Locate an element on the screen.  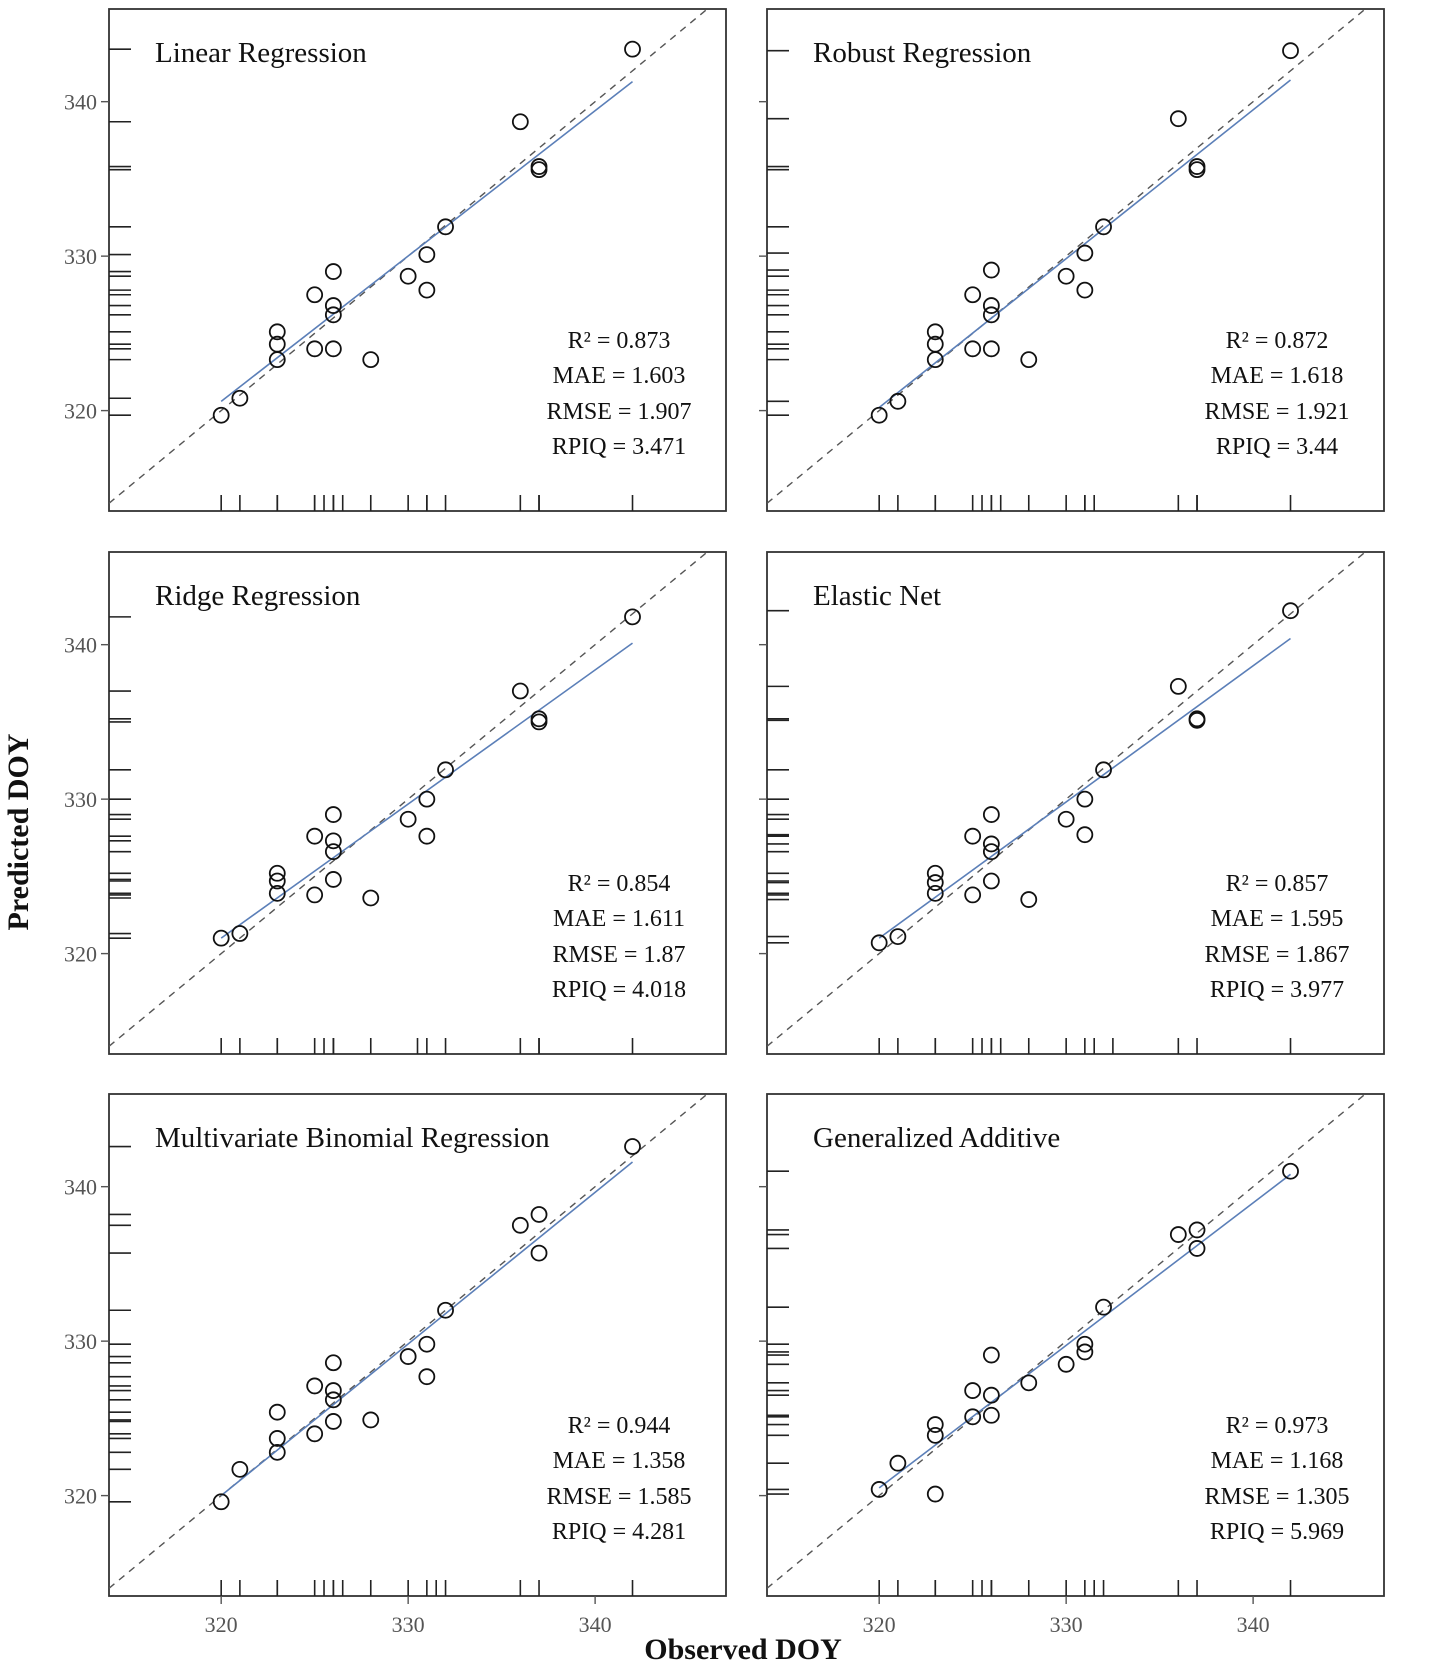
panel-frame is located at coordinates (417, 260).